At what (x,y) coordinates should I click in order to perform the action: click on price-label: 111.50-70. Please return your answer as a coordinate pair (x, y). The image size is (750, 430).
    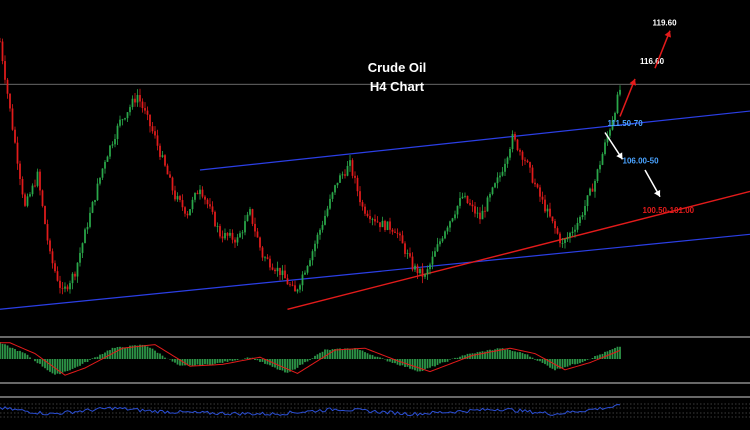
    Looking at the image, I should click on (626, 123).